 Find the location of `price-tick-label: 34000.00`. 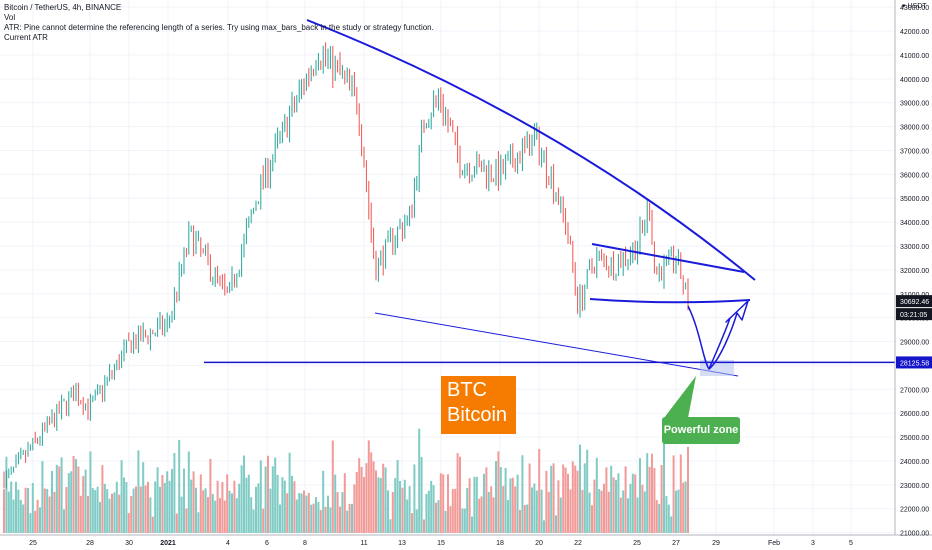

price-tick-label: 34000.00 is located at coordinates (914, 223).